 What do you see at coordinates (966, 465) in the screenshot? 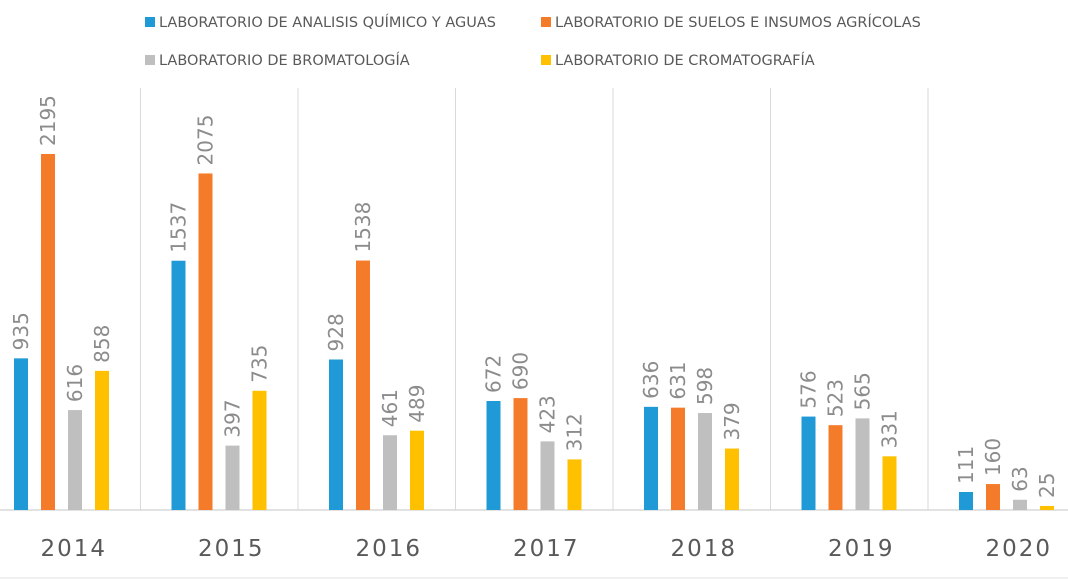
I see `data-label: 111` at bounding box center [966, 465].